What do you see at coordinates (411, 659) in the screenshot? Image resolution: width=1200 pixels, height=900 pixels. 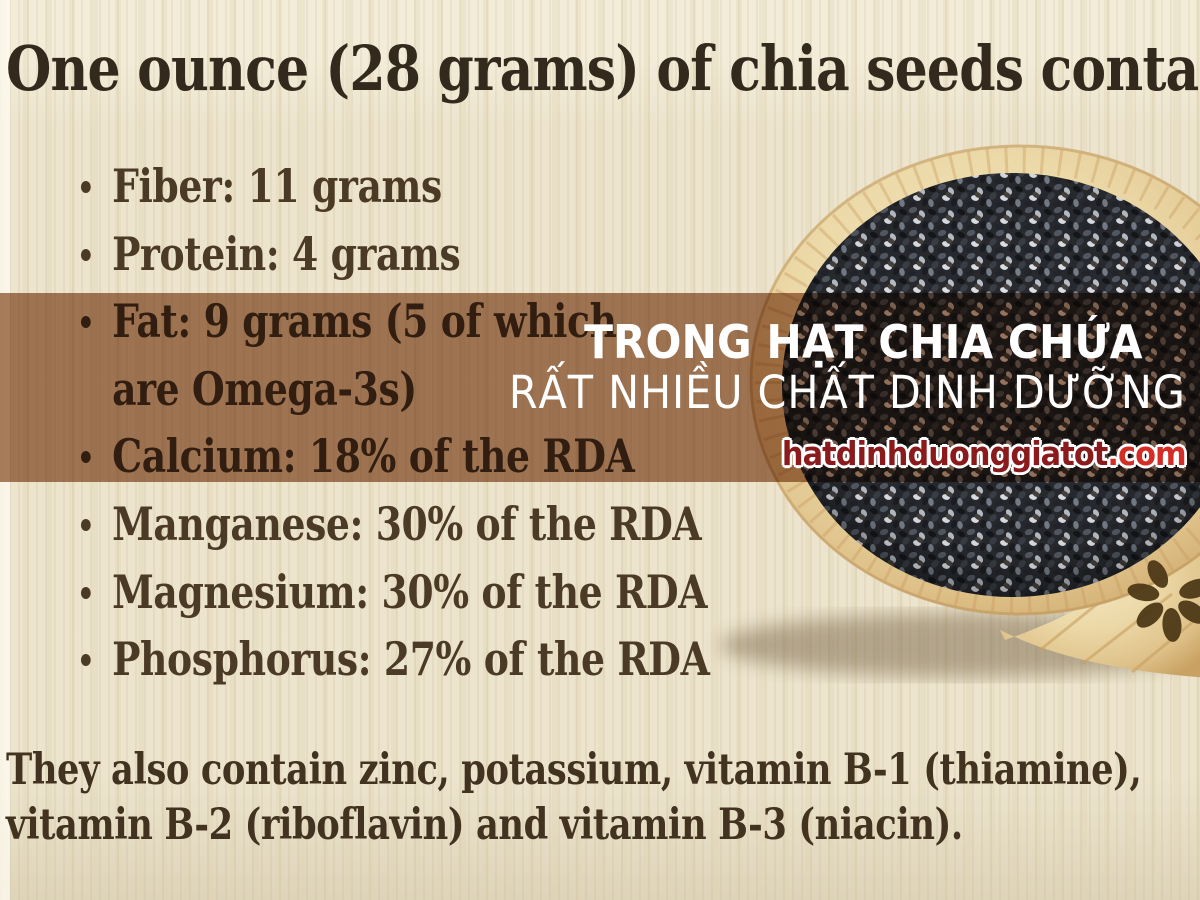 I see `list-item-text: Phosphorus: 27% of the RDA` at bounding box center [411, 659].